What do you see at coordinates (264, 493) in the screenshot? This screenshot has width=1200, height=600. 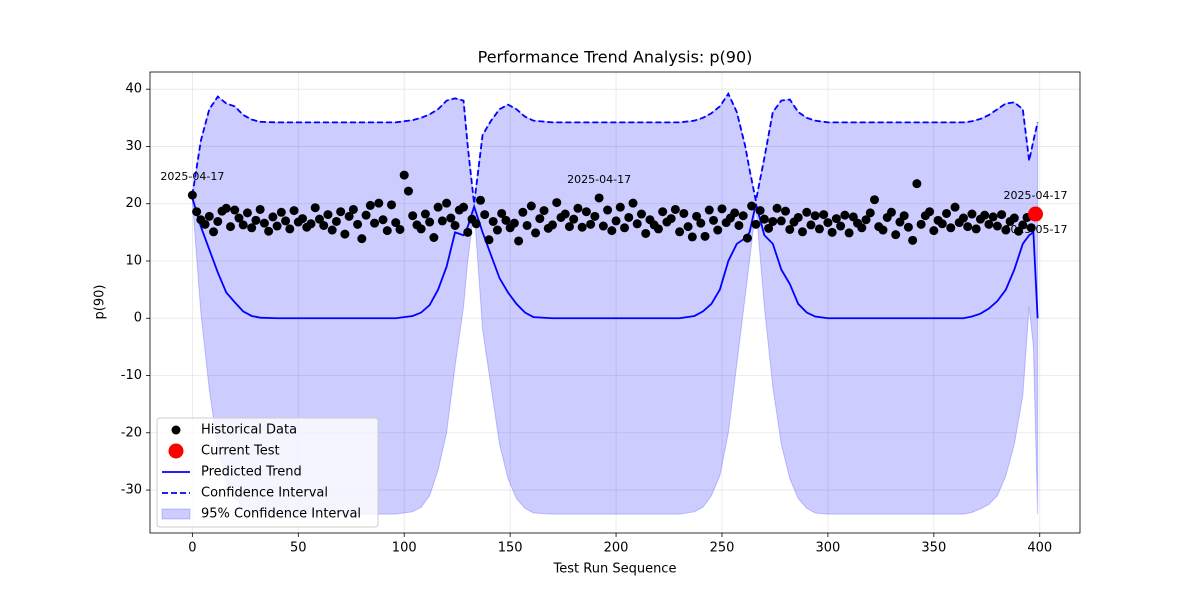 I see `legend-label: Confidence Interval` at bounding box center [264, 493].